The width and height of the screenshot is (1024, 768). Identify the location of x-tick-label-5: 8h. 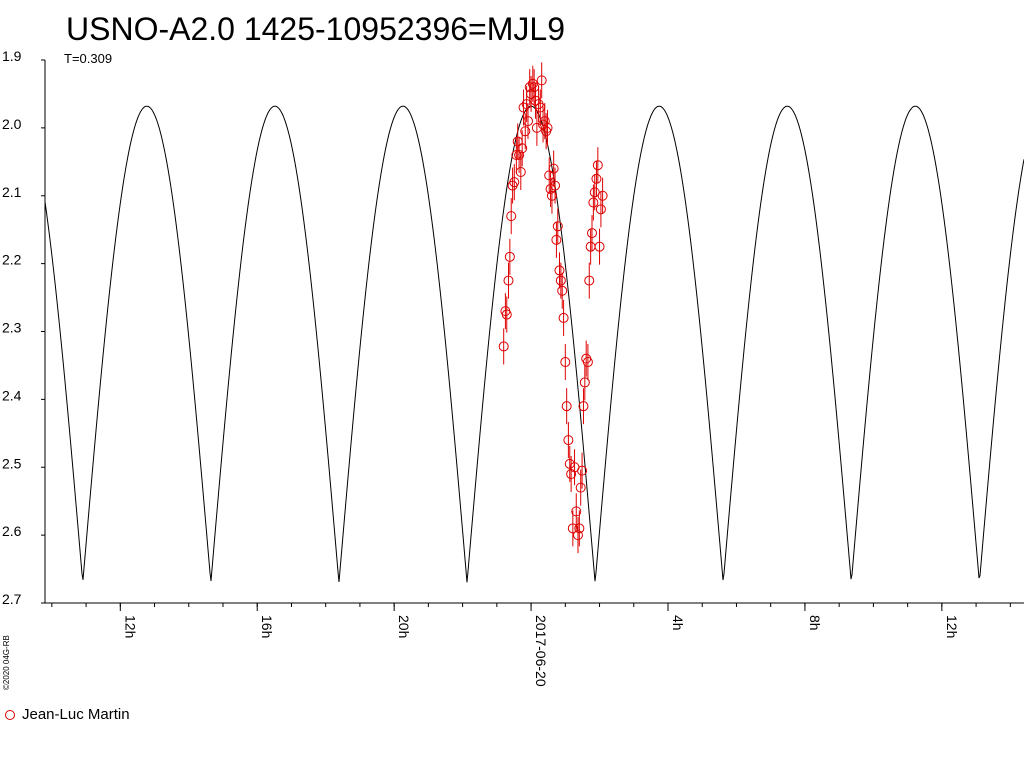
(815, 623).